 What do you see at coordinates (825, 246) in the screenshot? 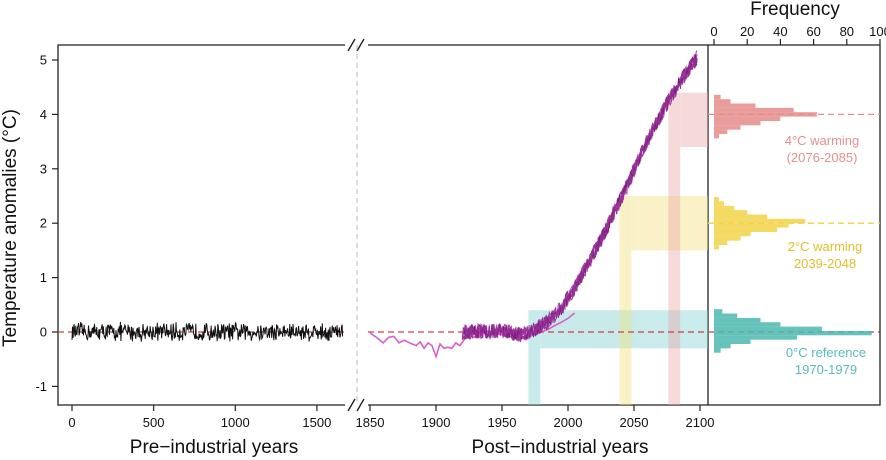
I see `annotation-2c-label: 2°C warming` at bounding box center [825, 246].